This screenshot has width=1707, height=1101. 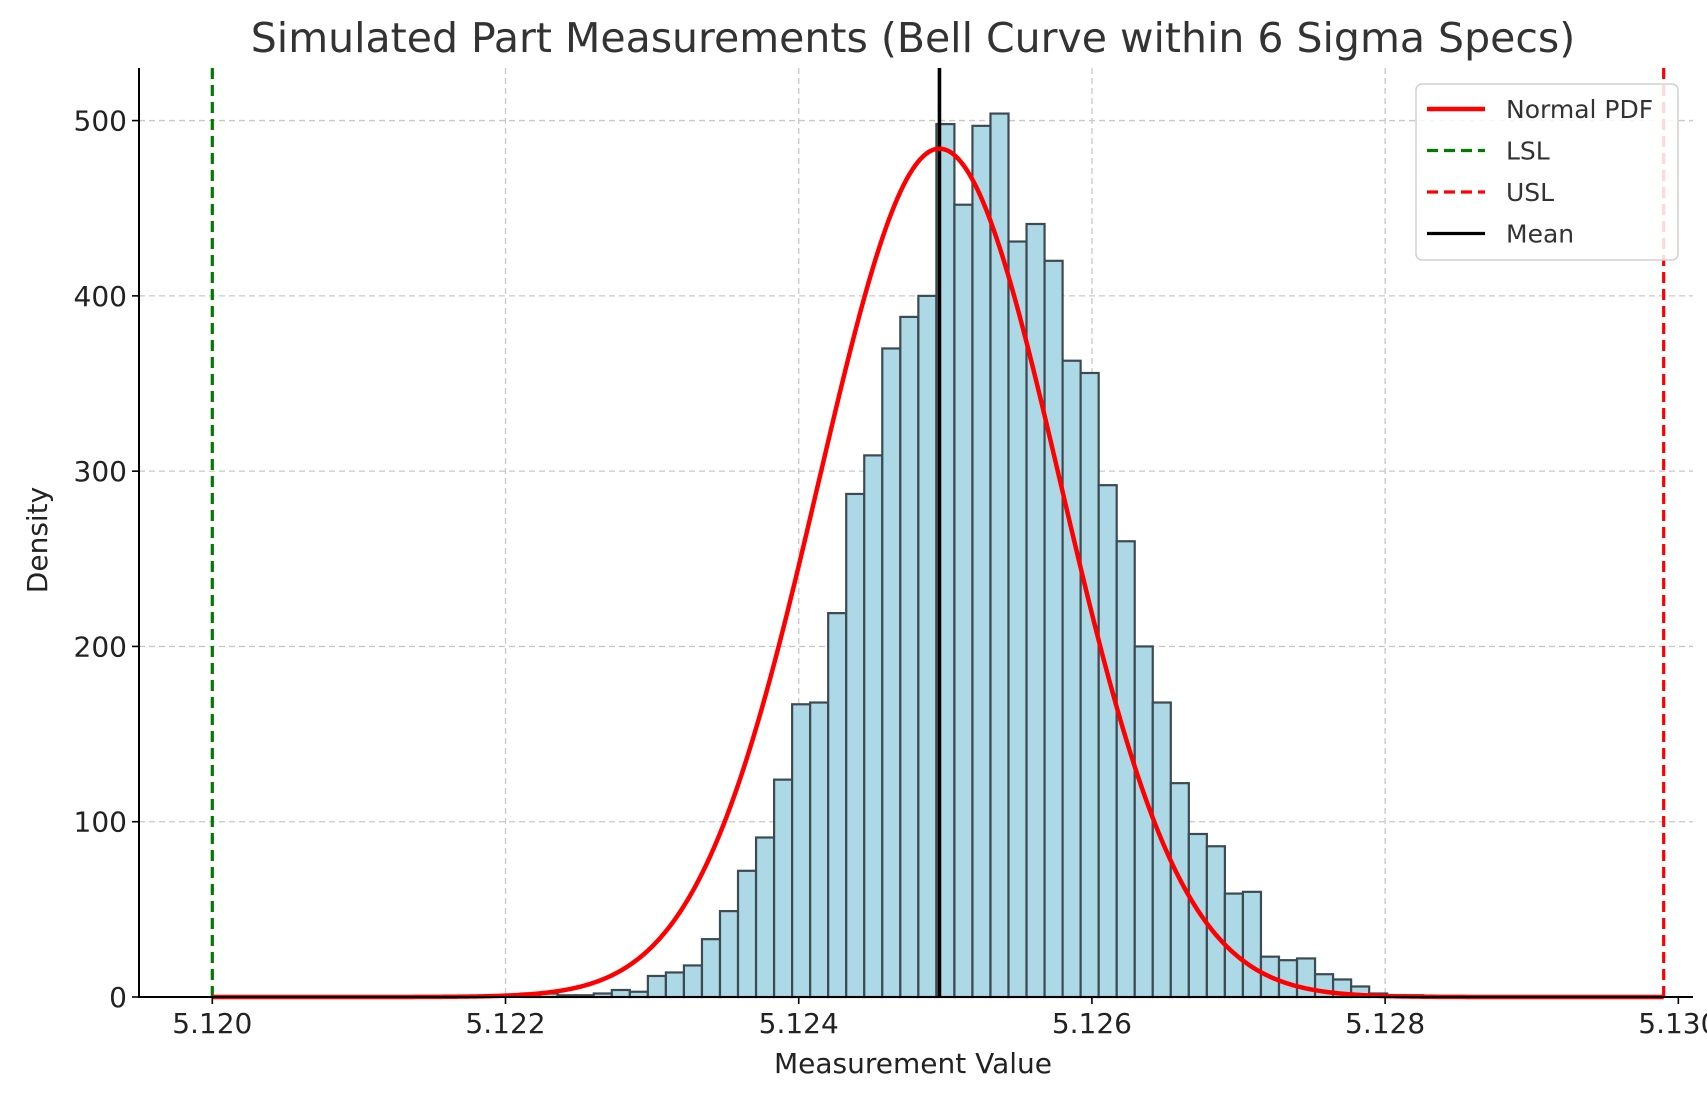 I want to click on y-axis-label: Density, so click(x=37, y=540).